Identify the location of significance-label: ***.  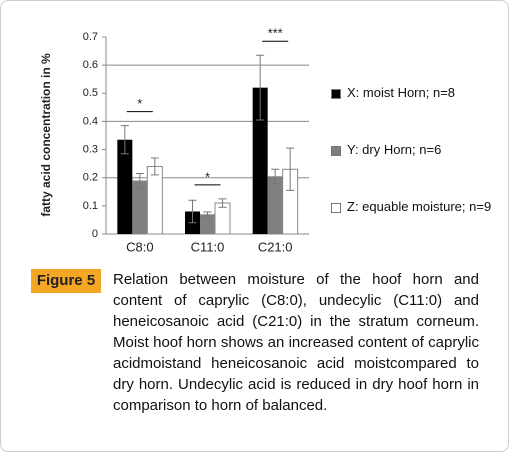
(275, 33).